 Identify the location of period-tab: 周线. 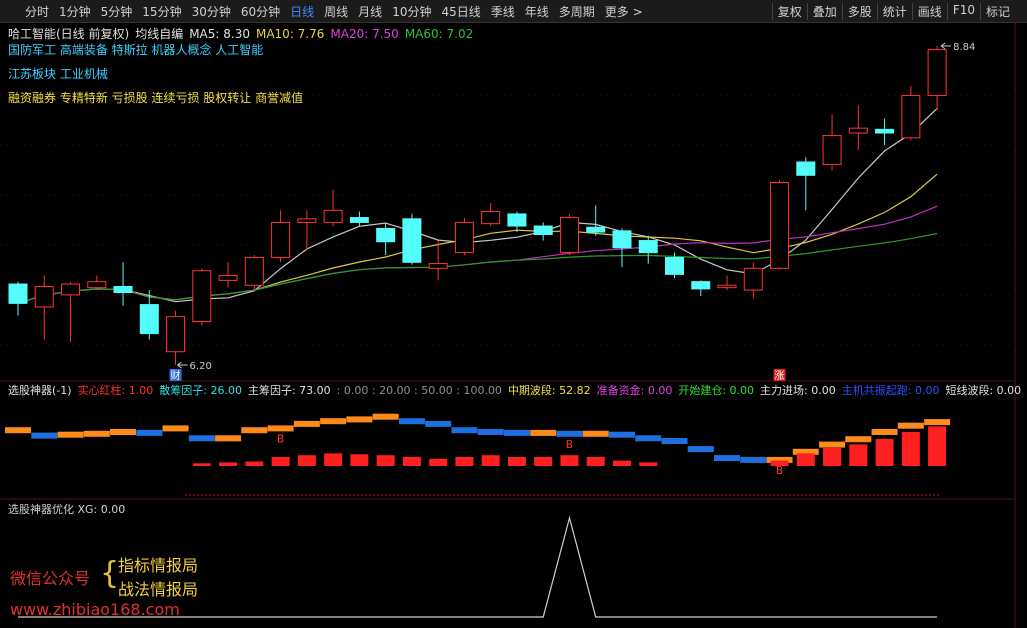
(336, 11).